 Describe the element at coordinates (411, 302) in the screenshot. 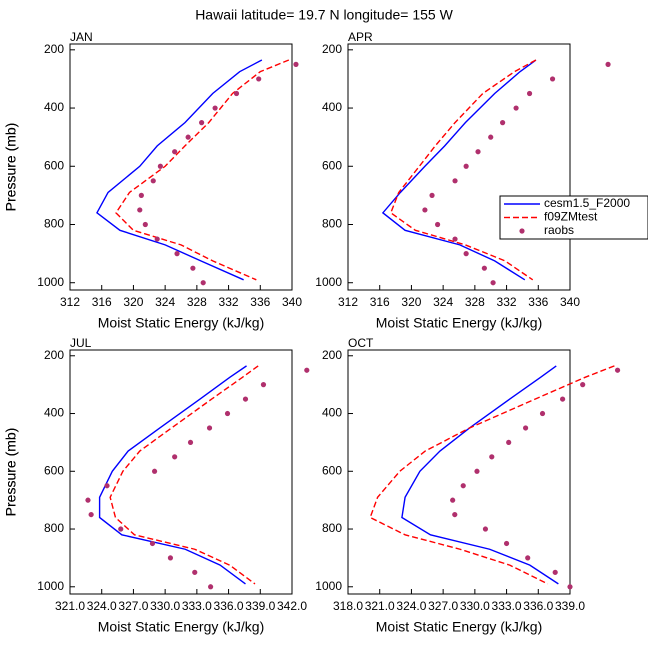

I see `x-tick-label: 320` at that location.